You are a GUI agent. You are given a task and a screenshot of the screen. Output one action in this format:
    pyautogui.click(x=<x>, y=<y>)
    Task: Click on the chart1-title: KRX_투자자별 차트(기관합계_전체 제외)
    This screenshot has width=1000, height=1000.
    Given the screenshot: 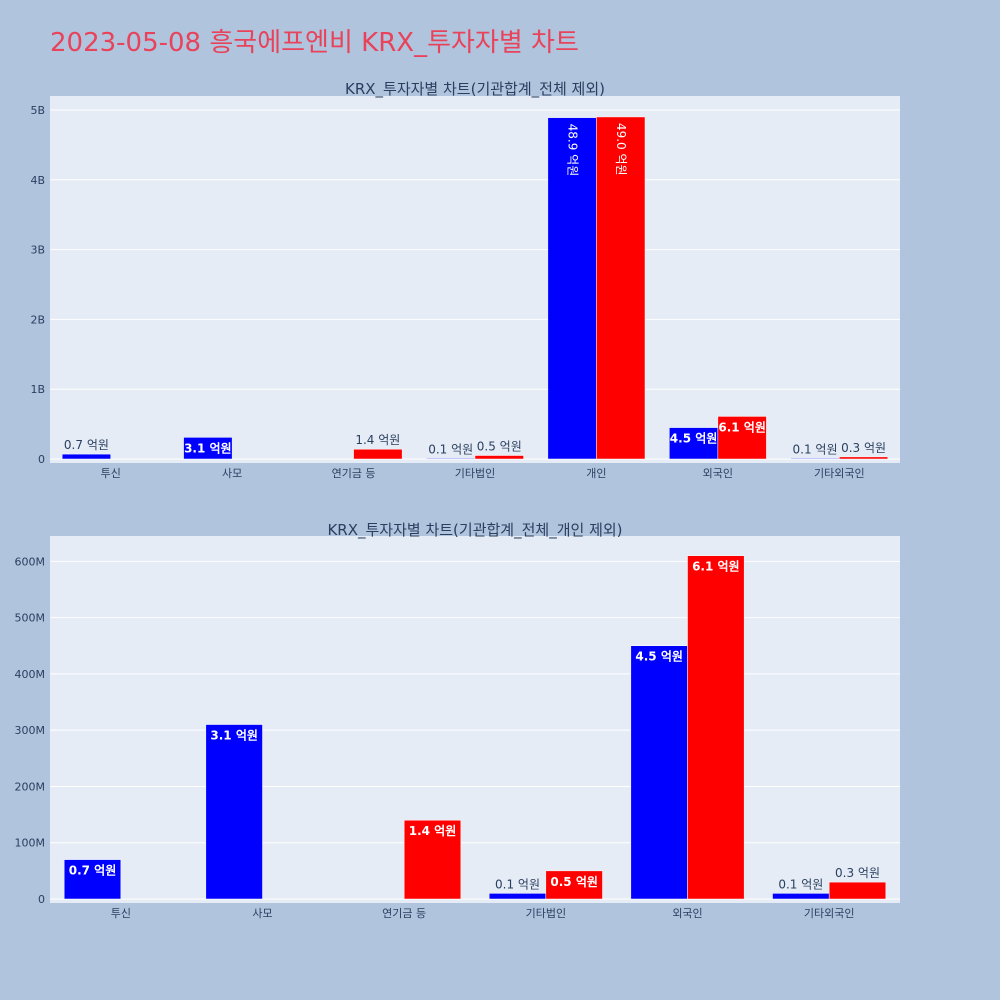 What is the action you would take?
    pyautogui.click(x=475, y=89)
    